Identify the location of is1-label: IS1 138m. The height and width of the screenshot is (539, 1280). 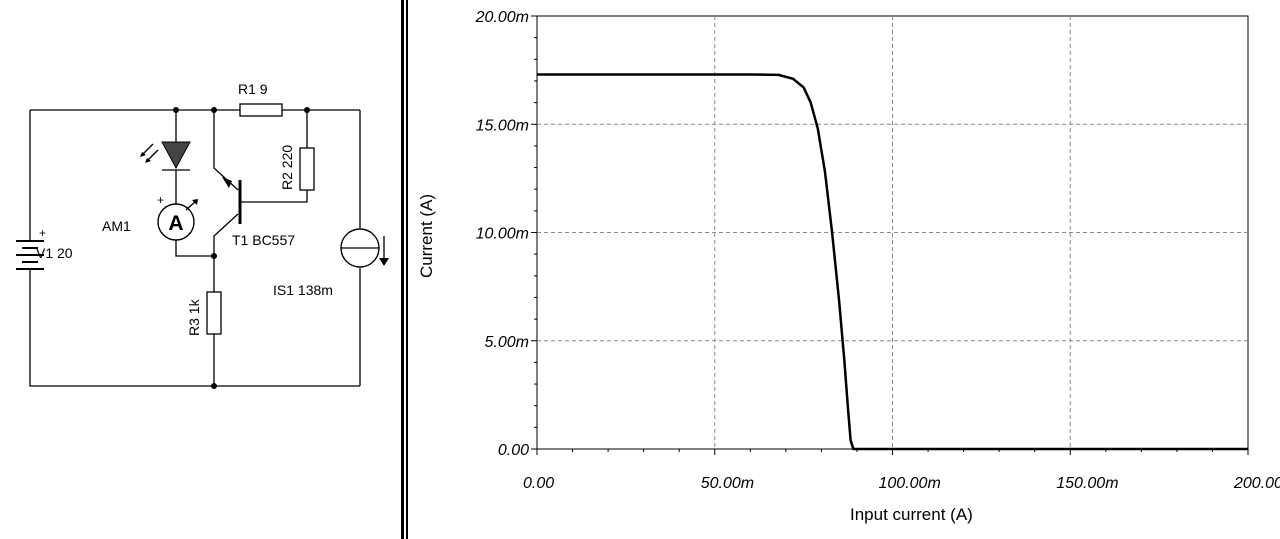
(303, 290).